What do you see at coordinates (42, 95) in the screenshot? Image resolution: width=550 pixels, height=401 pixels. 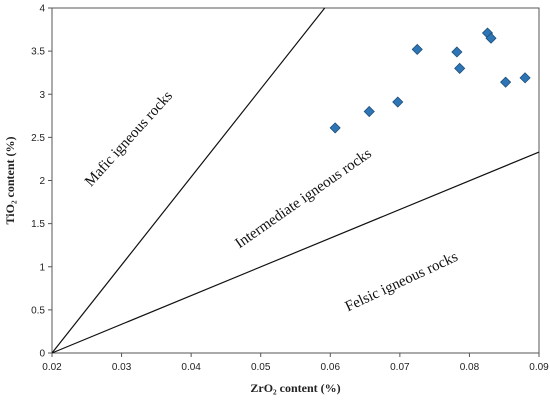 I see `y-tick-label: 3` at bounding box center [42, 95].